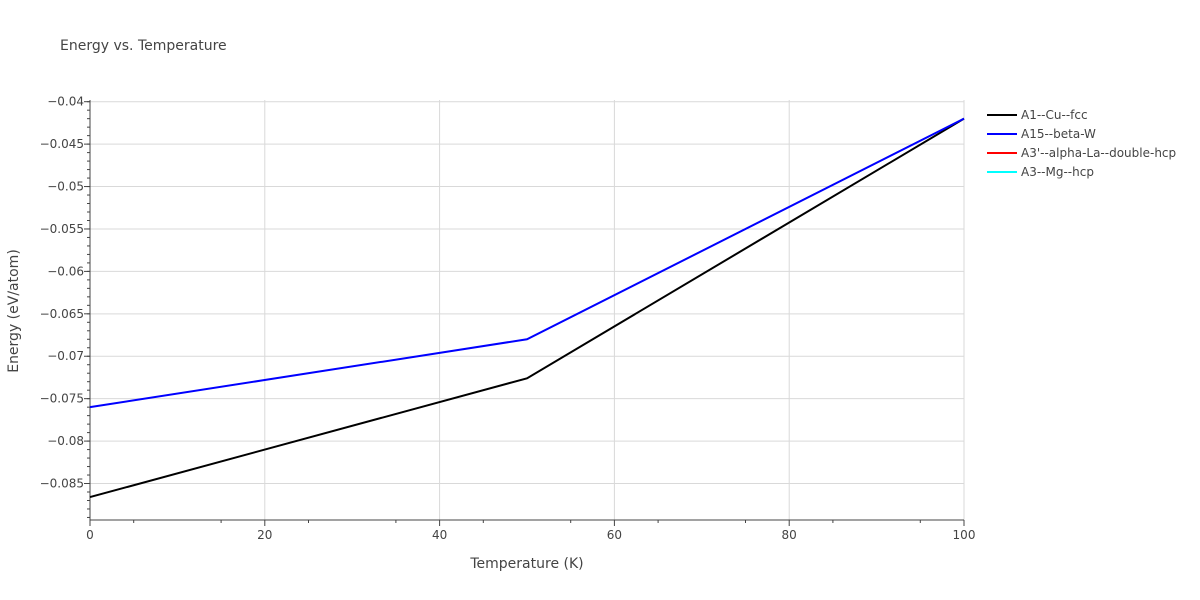 The height and width of the screenshot is (600, 1200). What do you see at coordinates (964, 535) in the screenshot?
I see `x-tick-label: 100` at bounding box center [964, 535].